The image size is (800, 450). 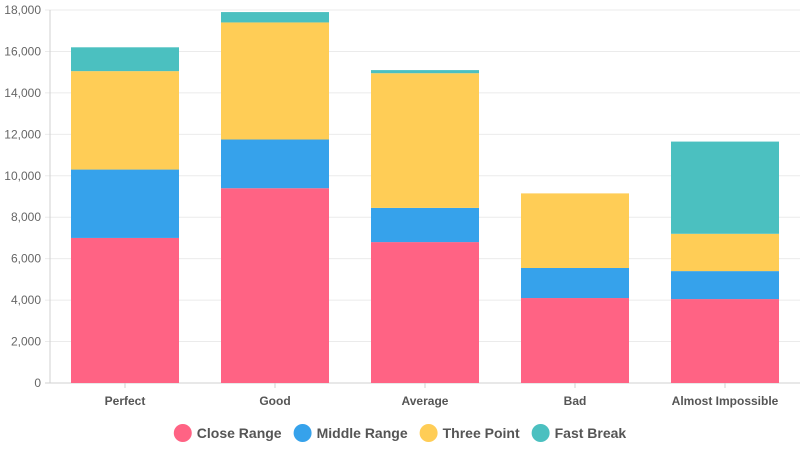 I want to click on y-tick-label: 12,000, so click(x=22, y=134).